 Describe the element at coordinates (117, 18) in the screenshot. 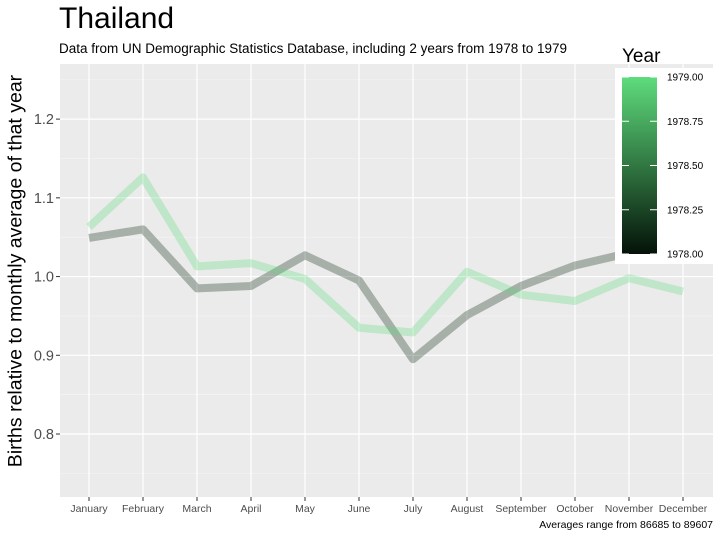

I see `chart-title: Thailand` at that location.